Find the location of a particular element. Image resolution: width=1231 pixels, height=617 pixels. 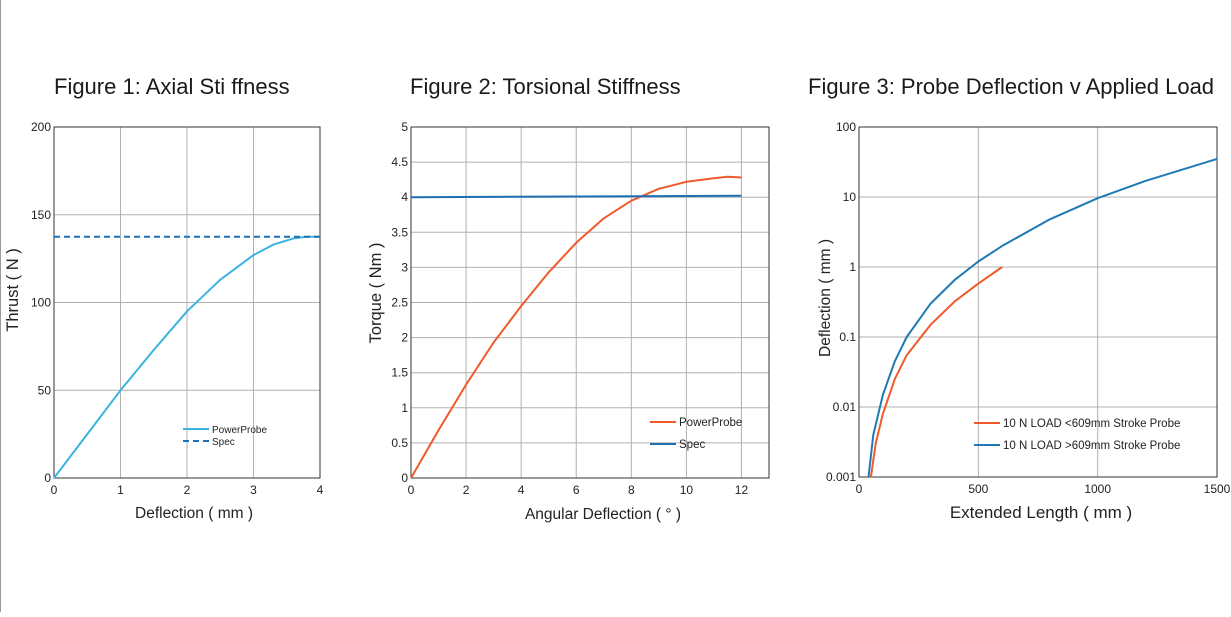

x-tick-label: 1 is located at coordinates (120, 490).